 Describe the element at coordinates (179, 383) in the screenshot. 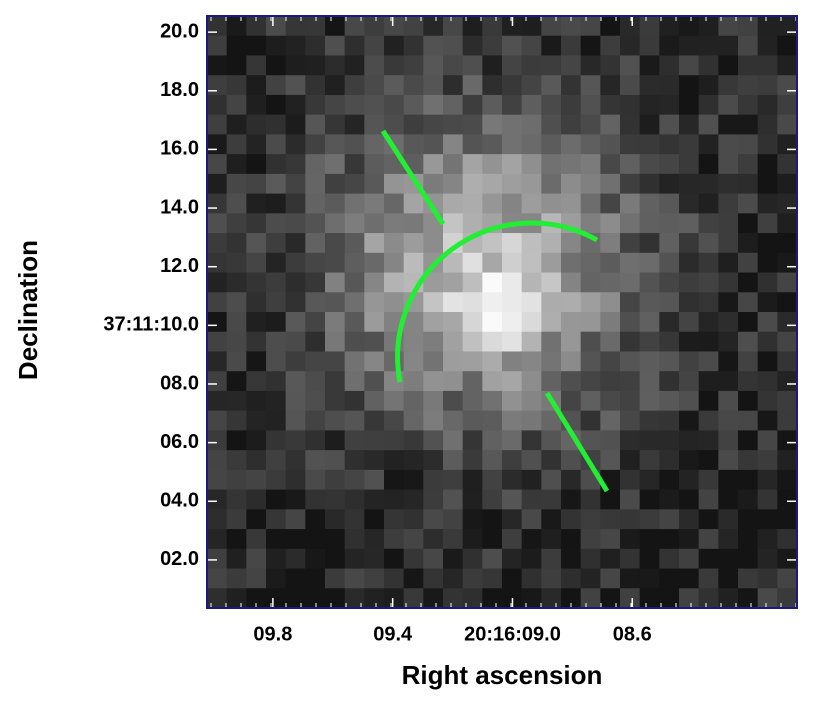

I see `y-tick-label: 08.0` at that location.